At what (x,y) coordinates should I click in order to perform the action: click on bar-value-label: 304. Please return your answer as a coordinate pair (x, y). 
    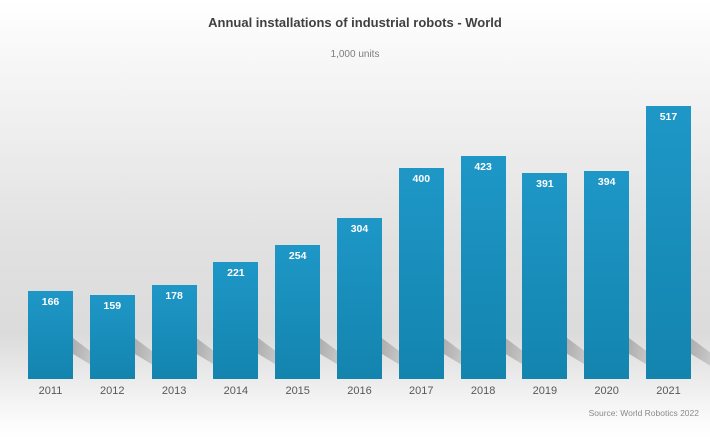
    Looking at the image, I should click on (359, 229).